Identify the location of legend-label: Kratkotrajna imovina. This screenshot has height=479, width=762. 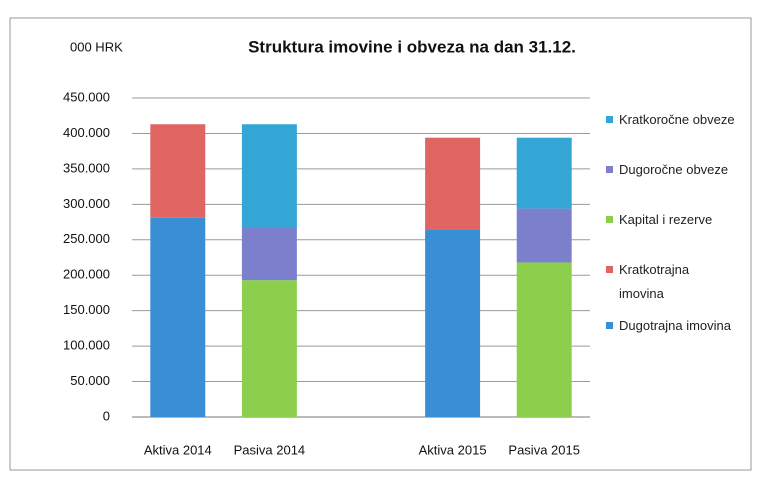
(654, 281).